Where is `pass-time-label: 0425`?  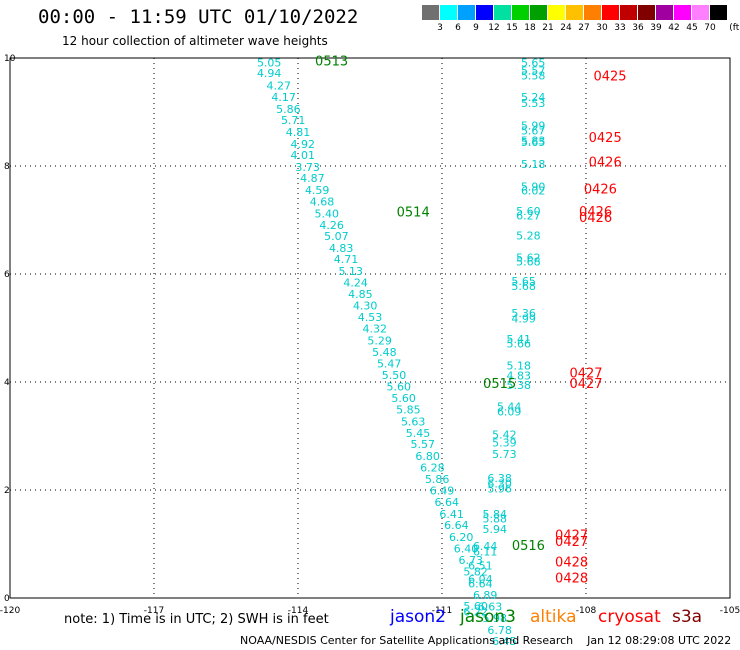
pass-time-label: 0425 is located at coordinates (605, 138).